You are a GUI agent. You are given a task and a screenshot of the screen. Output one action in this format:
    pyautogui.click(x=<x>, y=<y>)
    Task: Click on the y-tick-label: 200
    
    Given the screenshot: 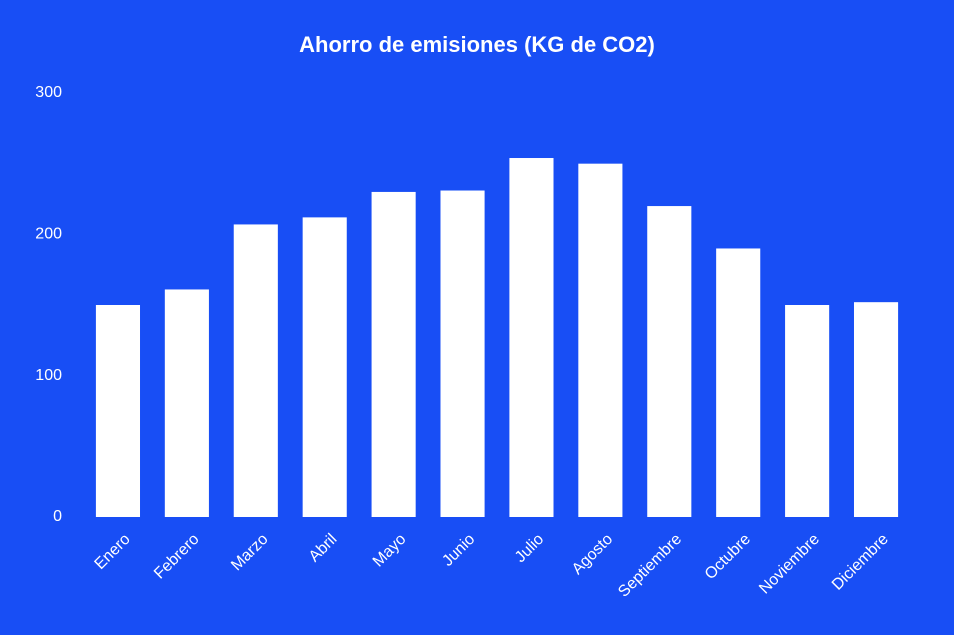 What is the action you would take?
    pyautogui.click(x=48, y=234)
    